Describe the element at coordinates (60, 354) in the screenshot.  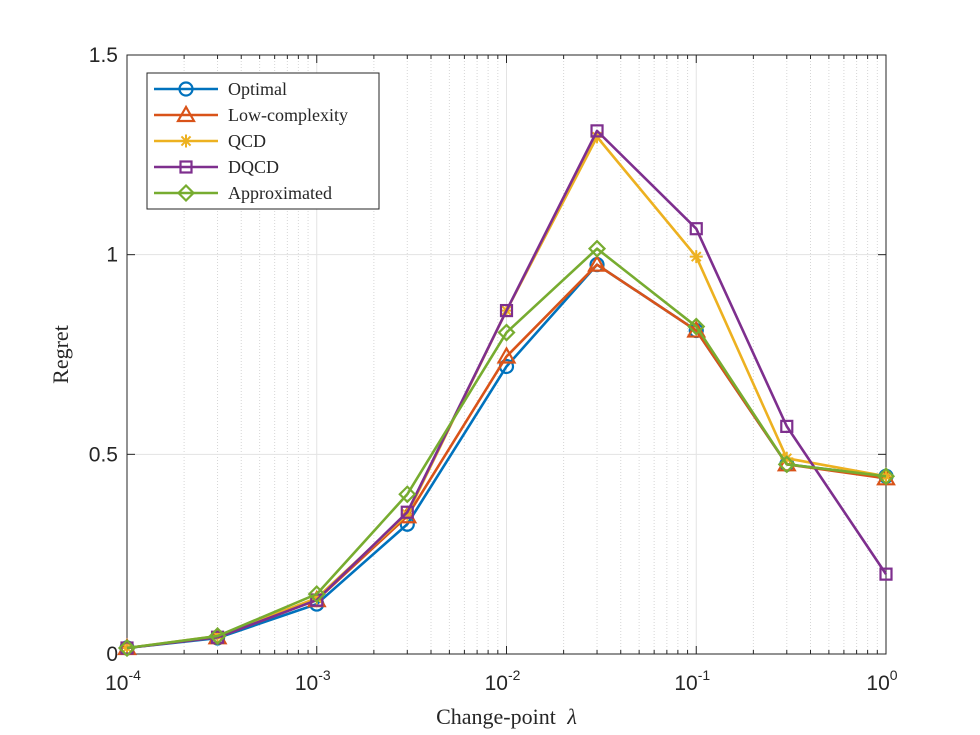
I see `y-axis-label: Regret` at that location.